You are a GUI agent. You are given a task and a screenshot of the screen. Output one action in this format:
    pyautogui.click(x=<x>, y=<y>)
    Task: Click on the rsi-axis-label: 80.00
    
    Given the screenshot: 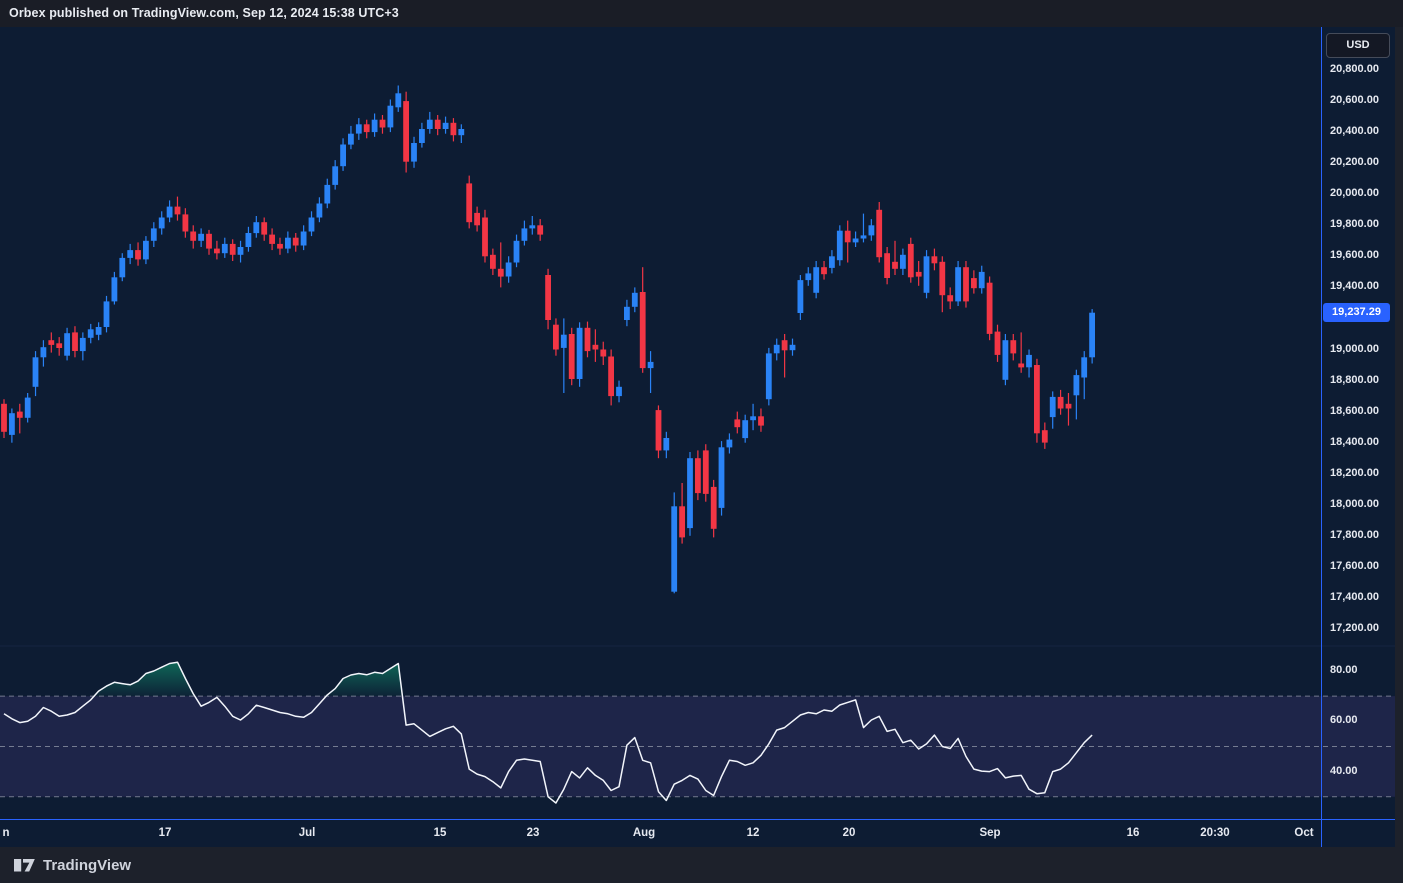 What is the action you would take?
    pyautogui.click(x=1344, y=670)
    